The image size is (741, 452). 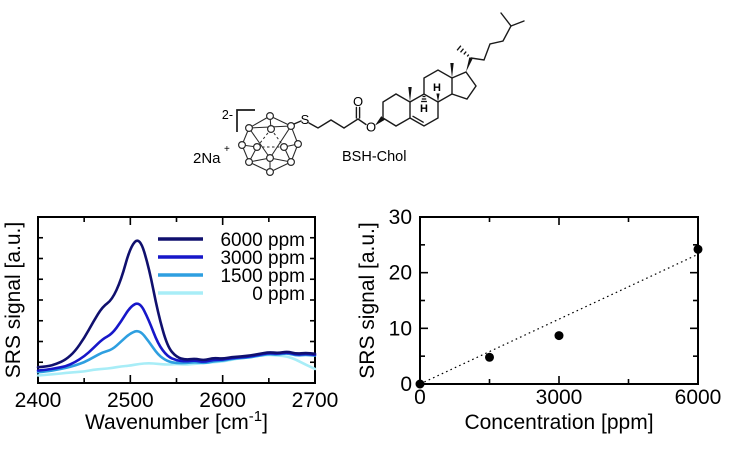 I want to click on boron-atoms, so click(x=270, y=144).